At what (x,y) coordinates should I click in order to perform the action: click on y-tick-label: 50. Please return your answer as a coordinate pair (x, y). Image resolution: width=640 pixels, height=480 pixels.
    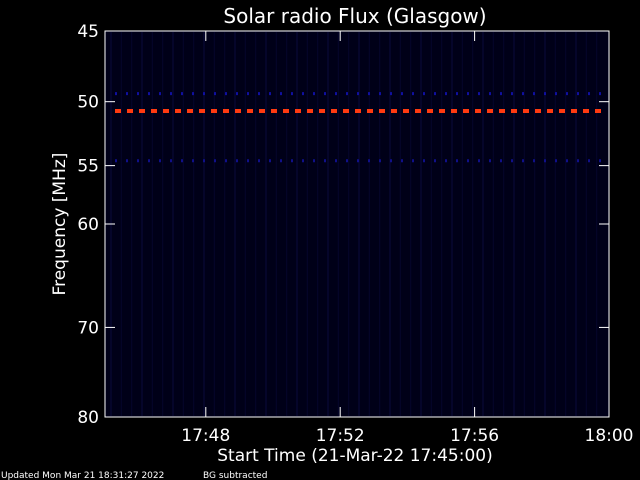
    Looking at the image, I should click on (88, 103).